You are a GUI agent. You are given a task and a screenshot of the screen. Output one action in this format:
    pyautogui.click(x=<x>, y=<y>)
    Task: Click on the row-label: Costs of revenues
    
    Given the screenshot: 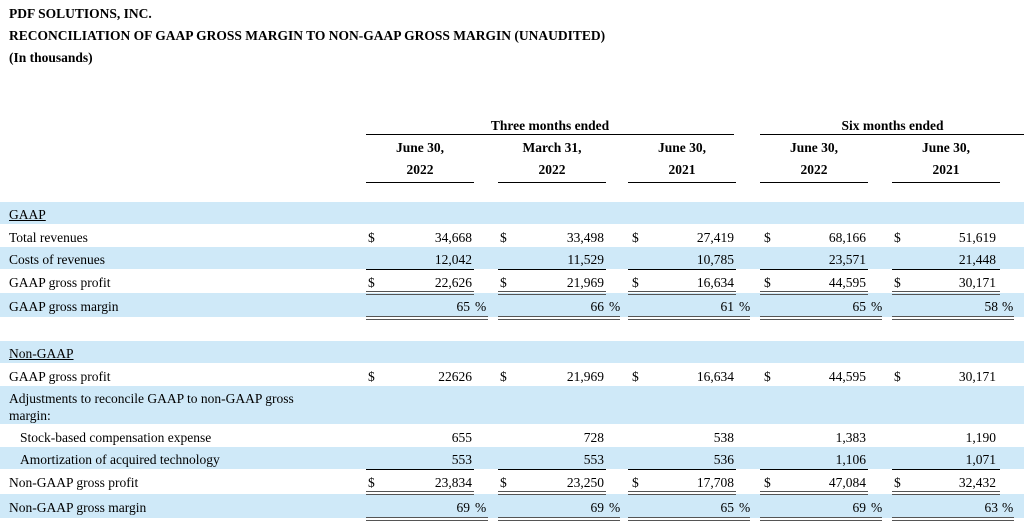 What is the action you would take?
    pyautogui.click(x=57, y=259)
    